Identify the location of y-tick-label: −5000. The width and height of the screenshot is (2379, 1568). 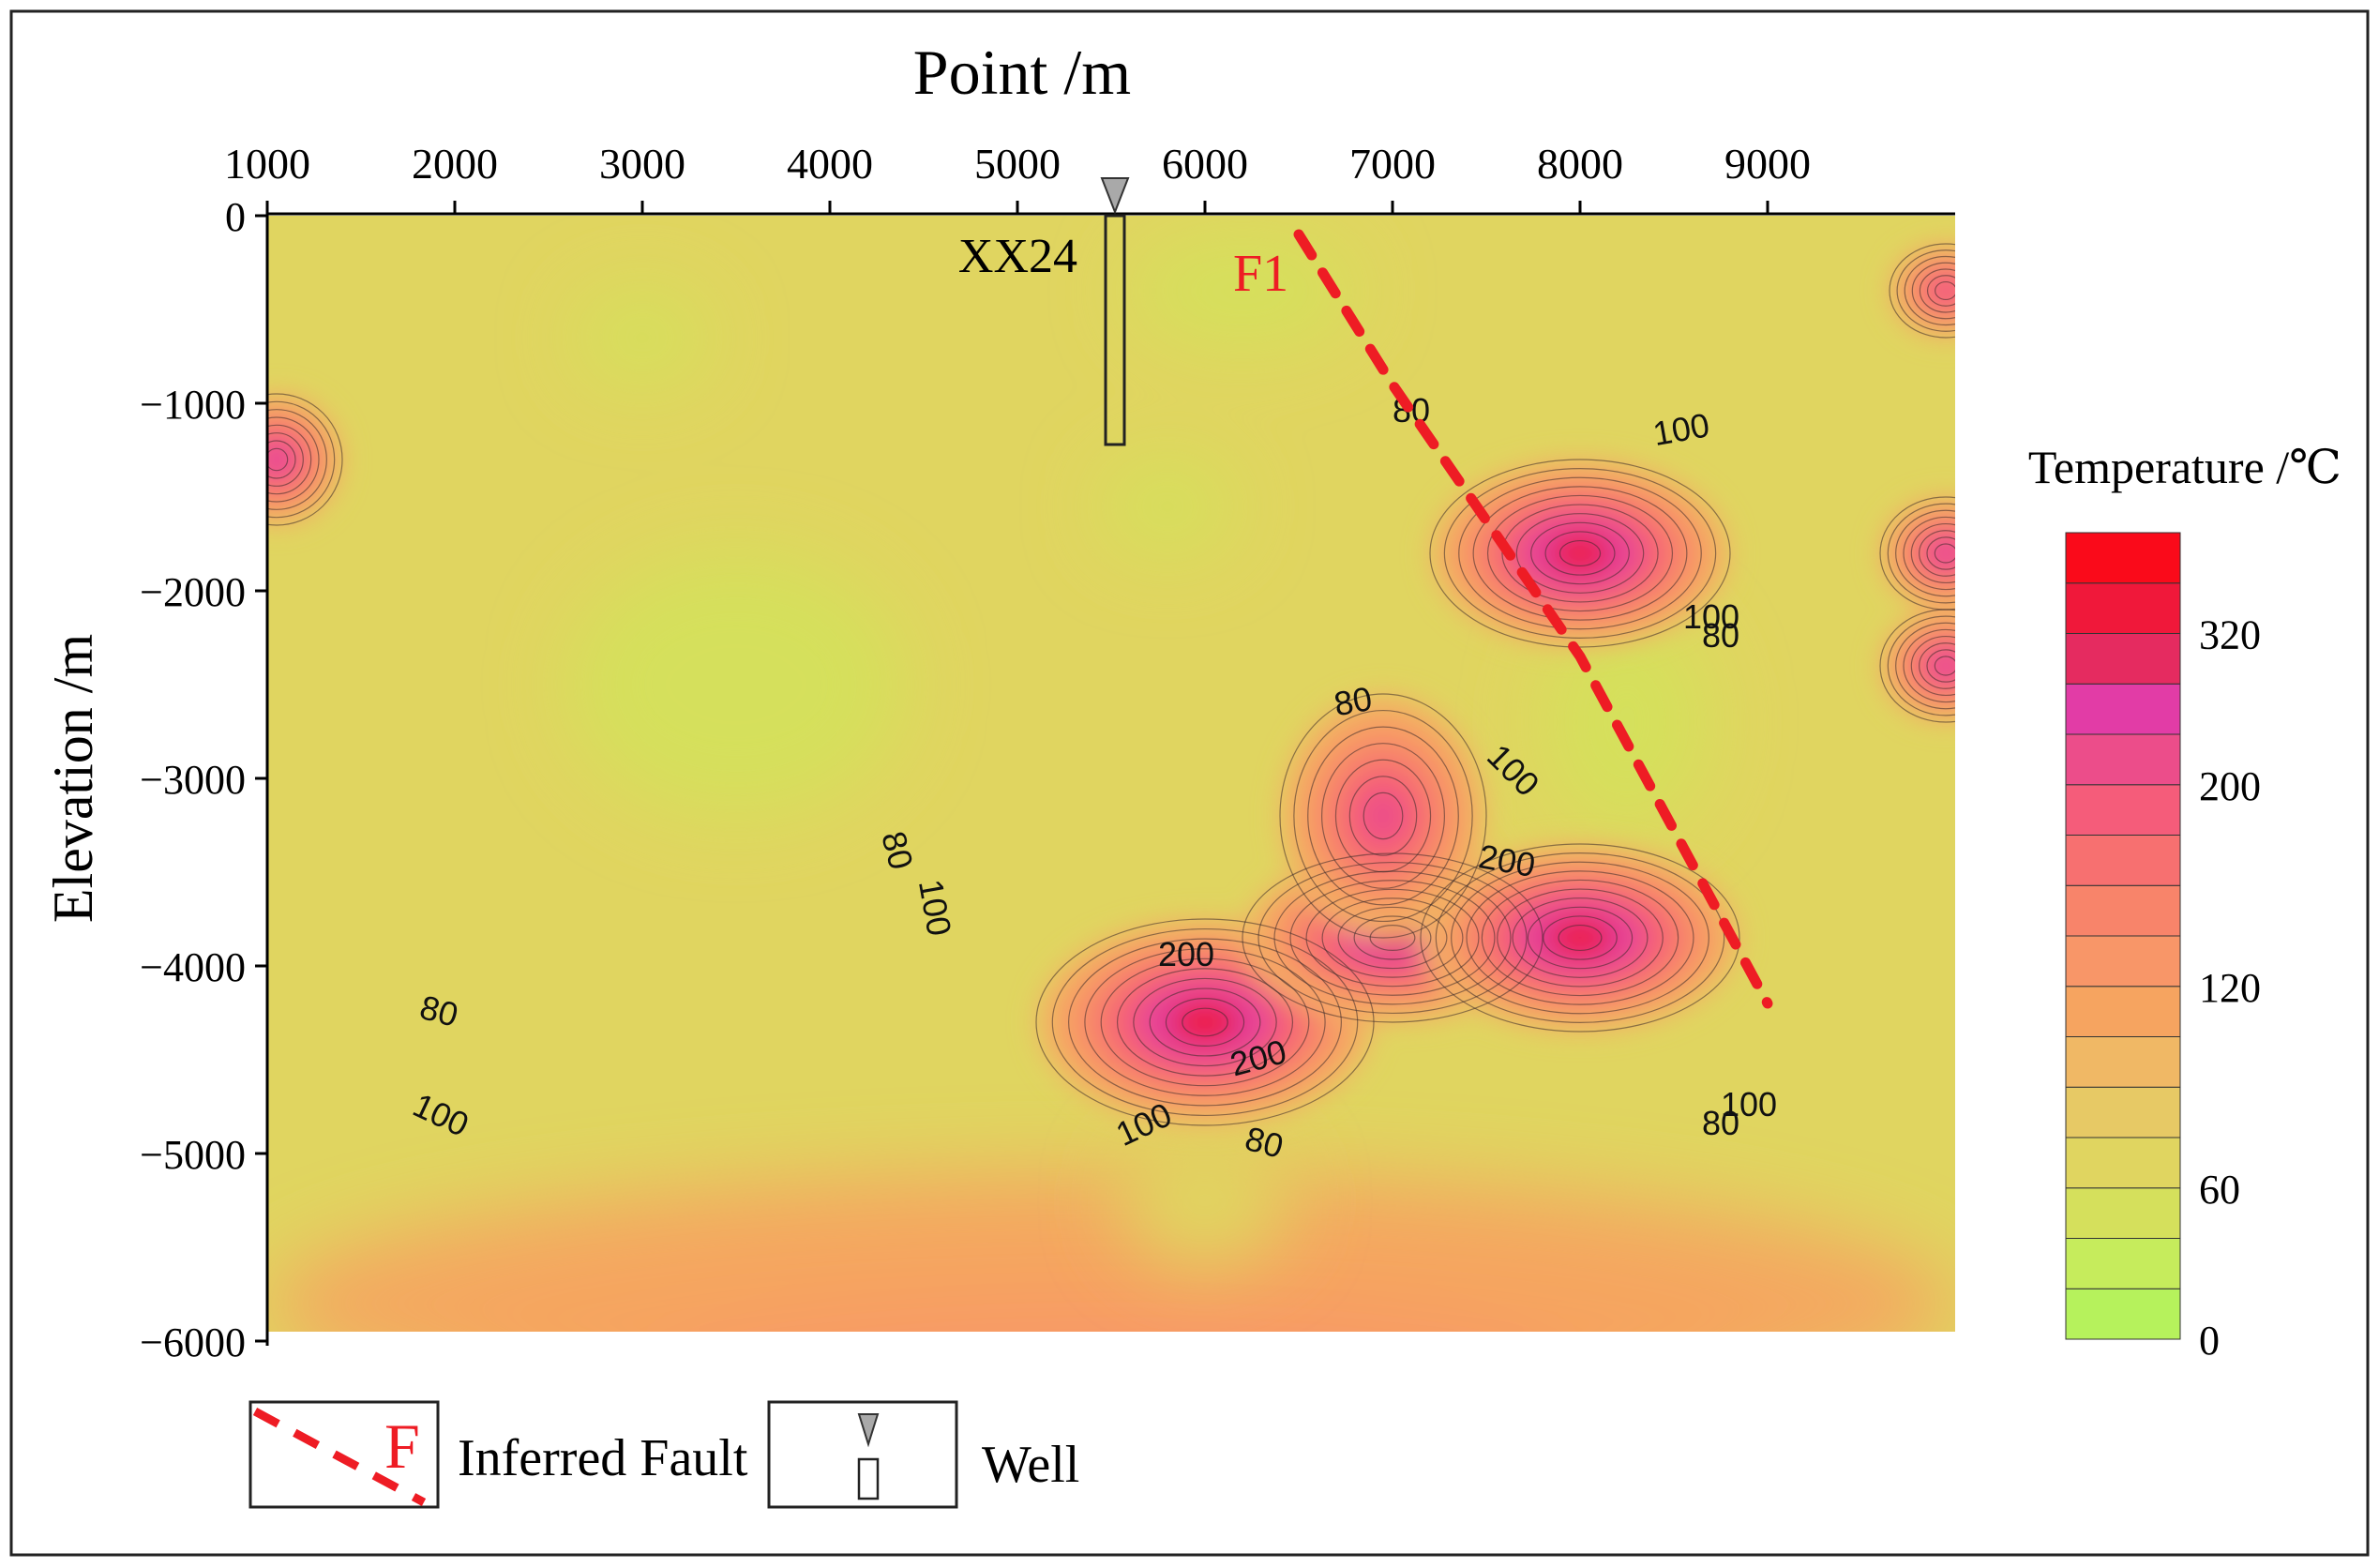
(193, 1155).